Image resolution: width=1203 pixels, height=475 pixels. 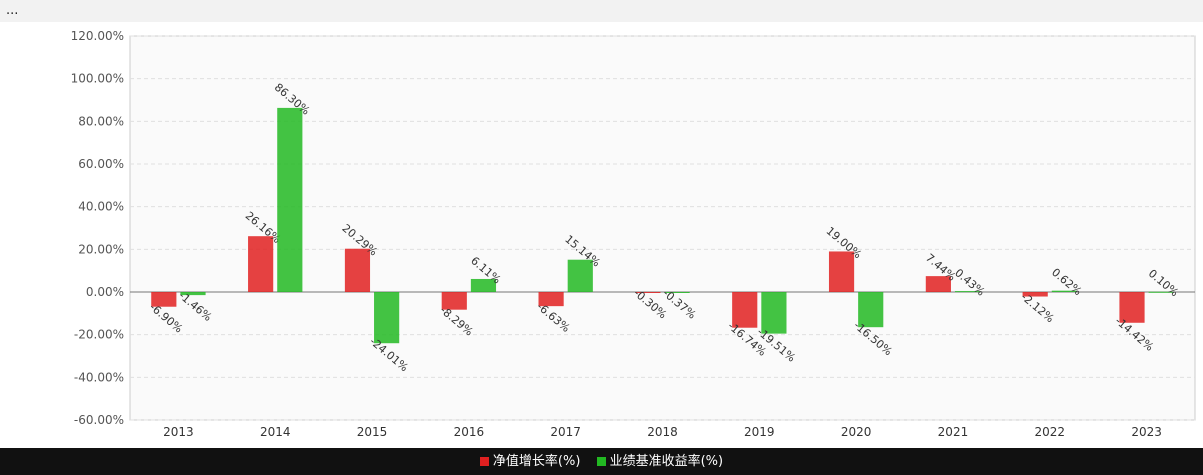 What do you see at coordinates (99, 335) in the screenshot?
I see `y-tick-label: -20.00%` at bounding box center [99, 335].